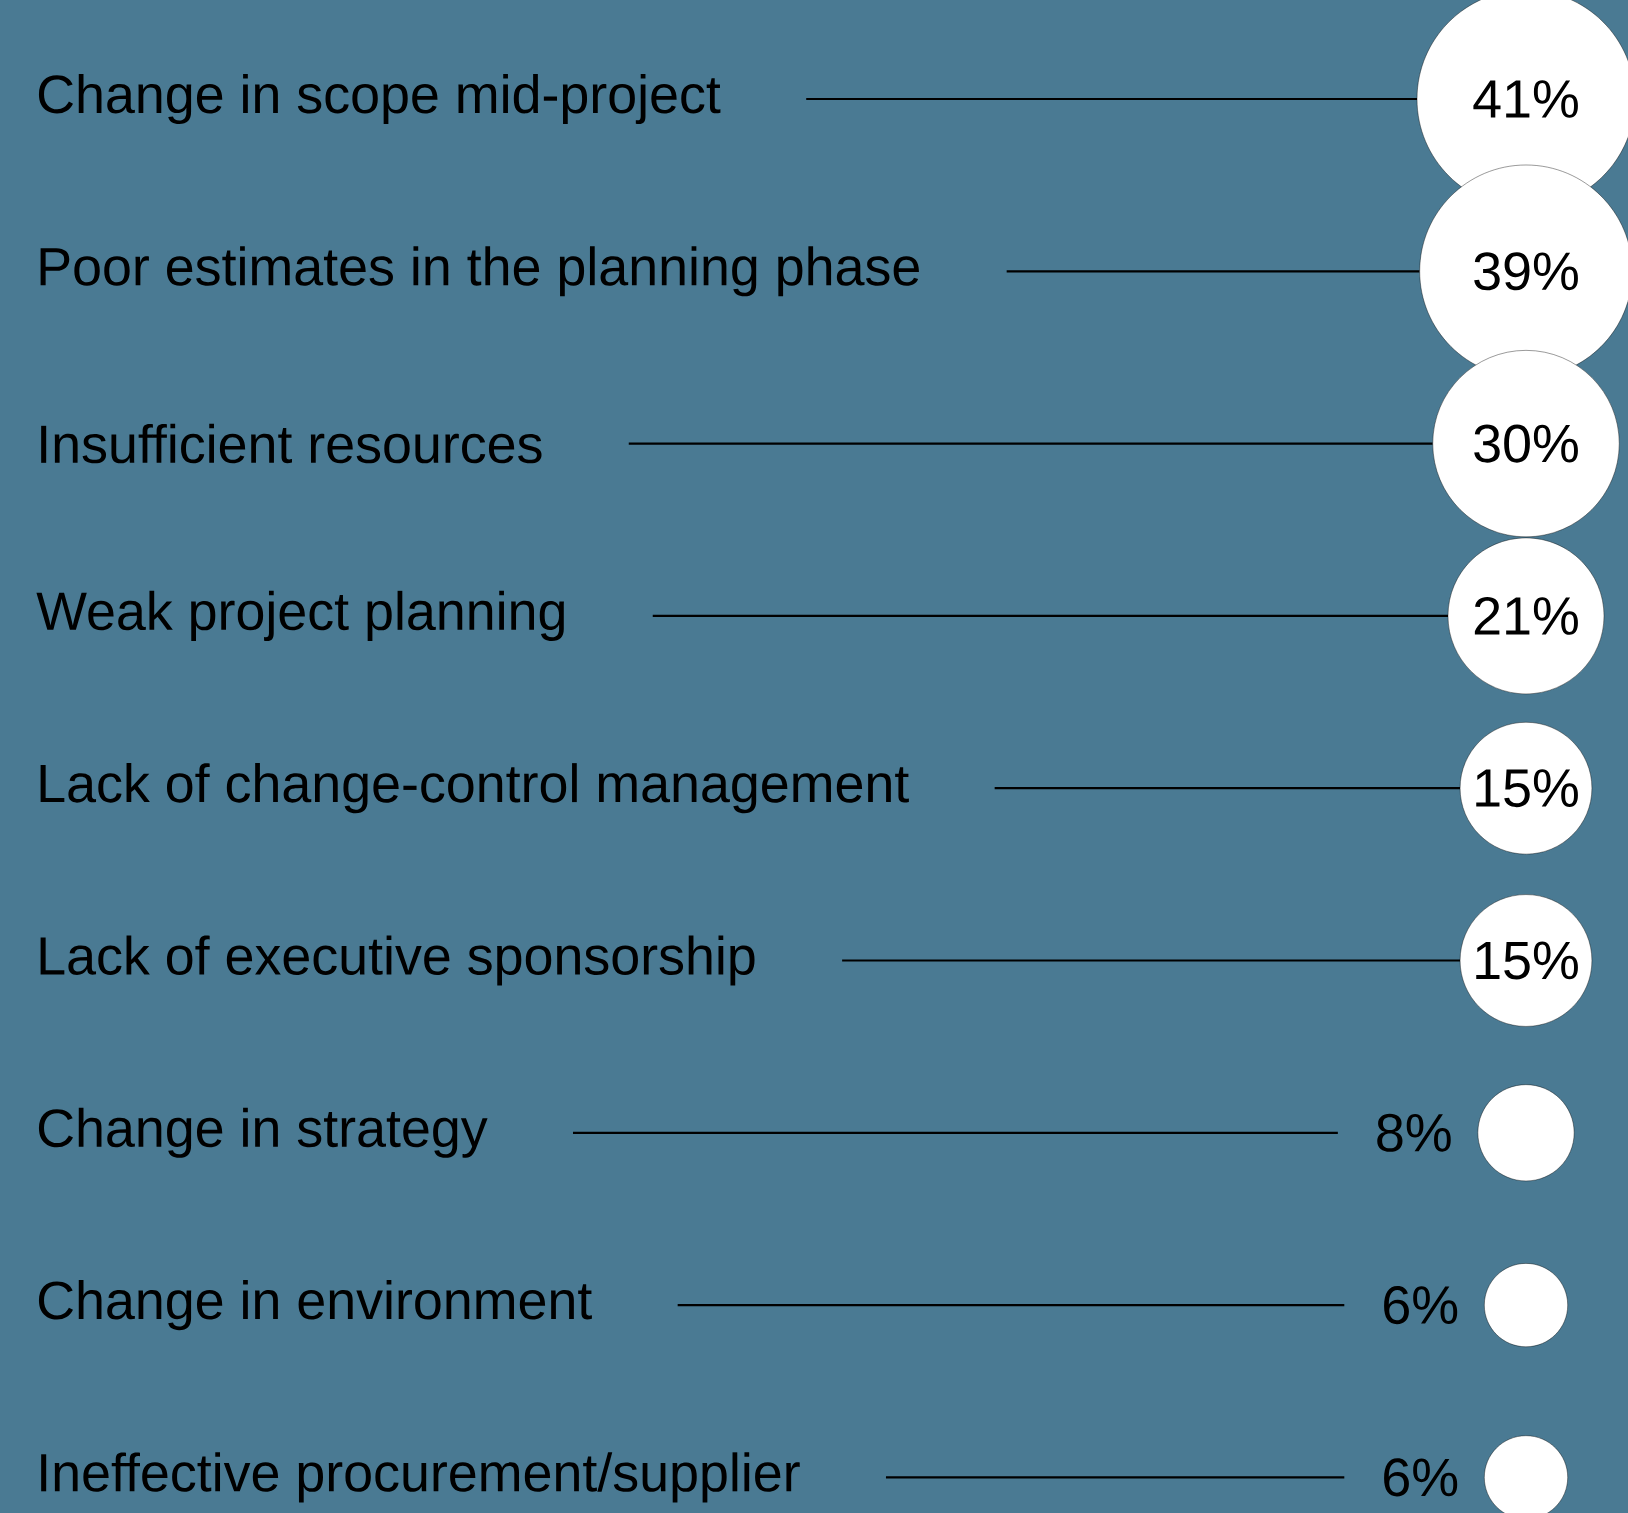  I want to click on category-label: Lack of change-control management, so click(474, 788).